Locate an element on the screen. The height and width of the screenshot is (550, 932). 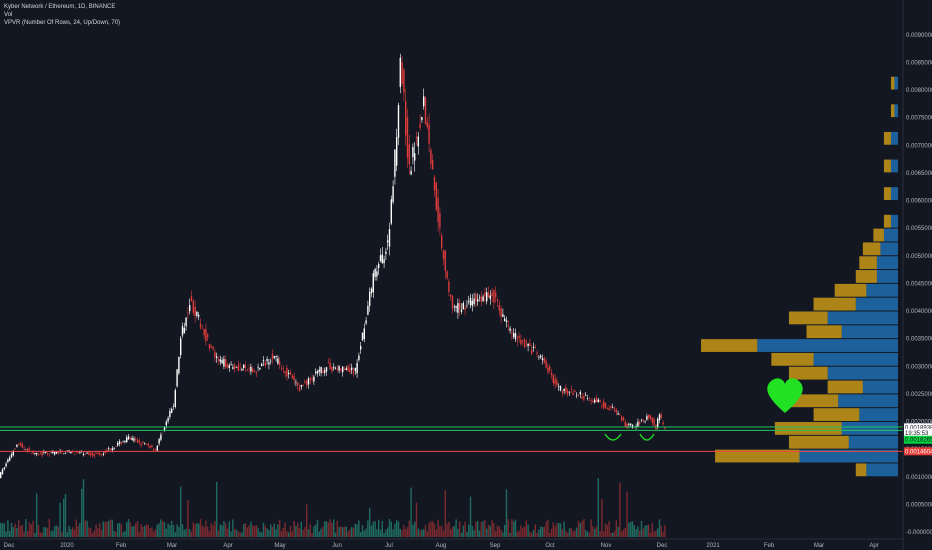
price-tick-label: 0.0045000 is located at coordinates (919, 284).